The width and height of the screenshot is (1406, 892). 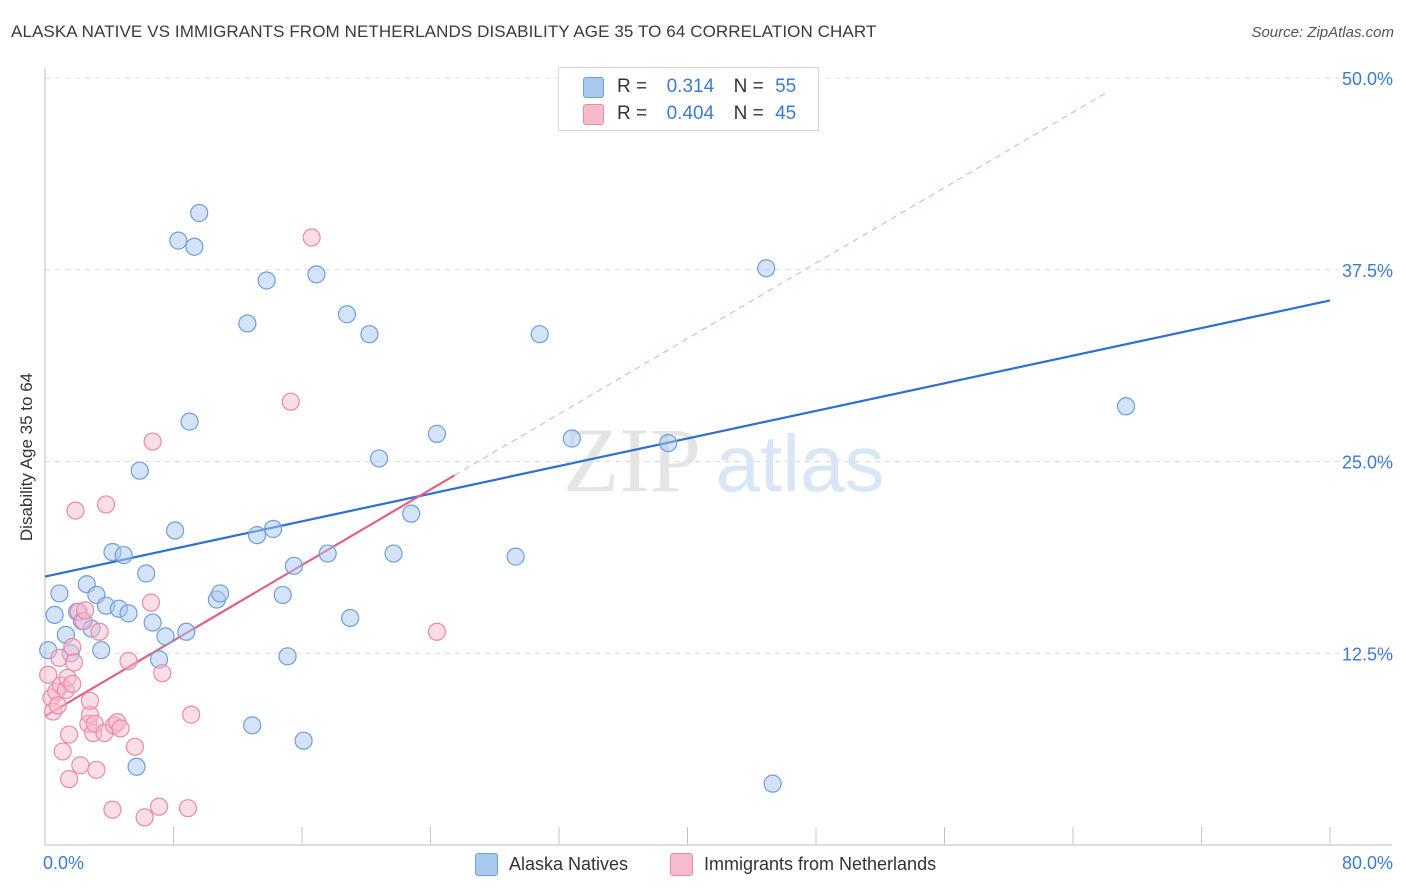 I want to click on netherlands-swatch, so click(x=593, y=114).